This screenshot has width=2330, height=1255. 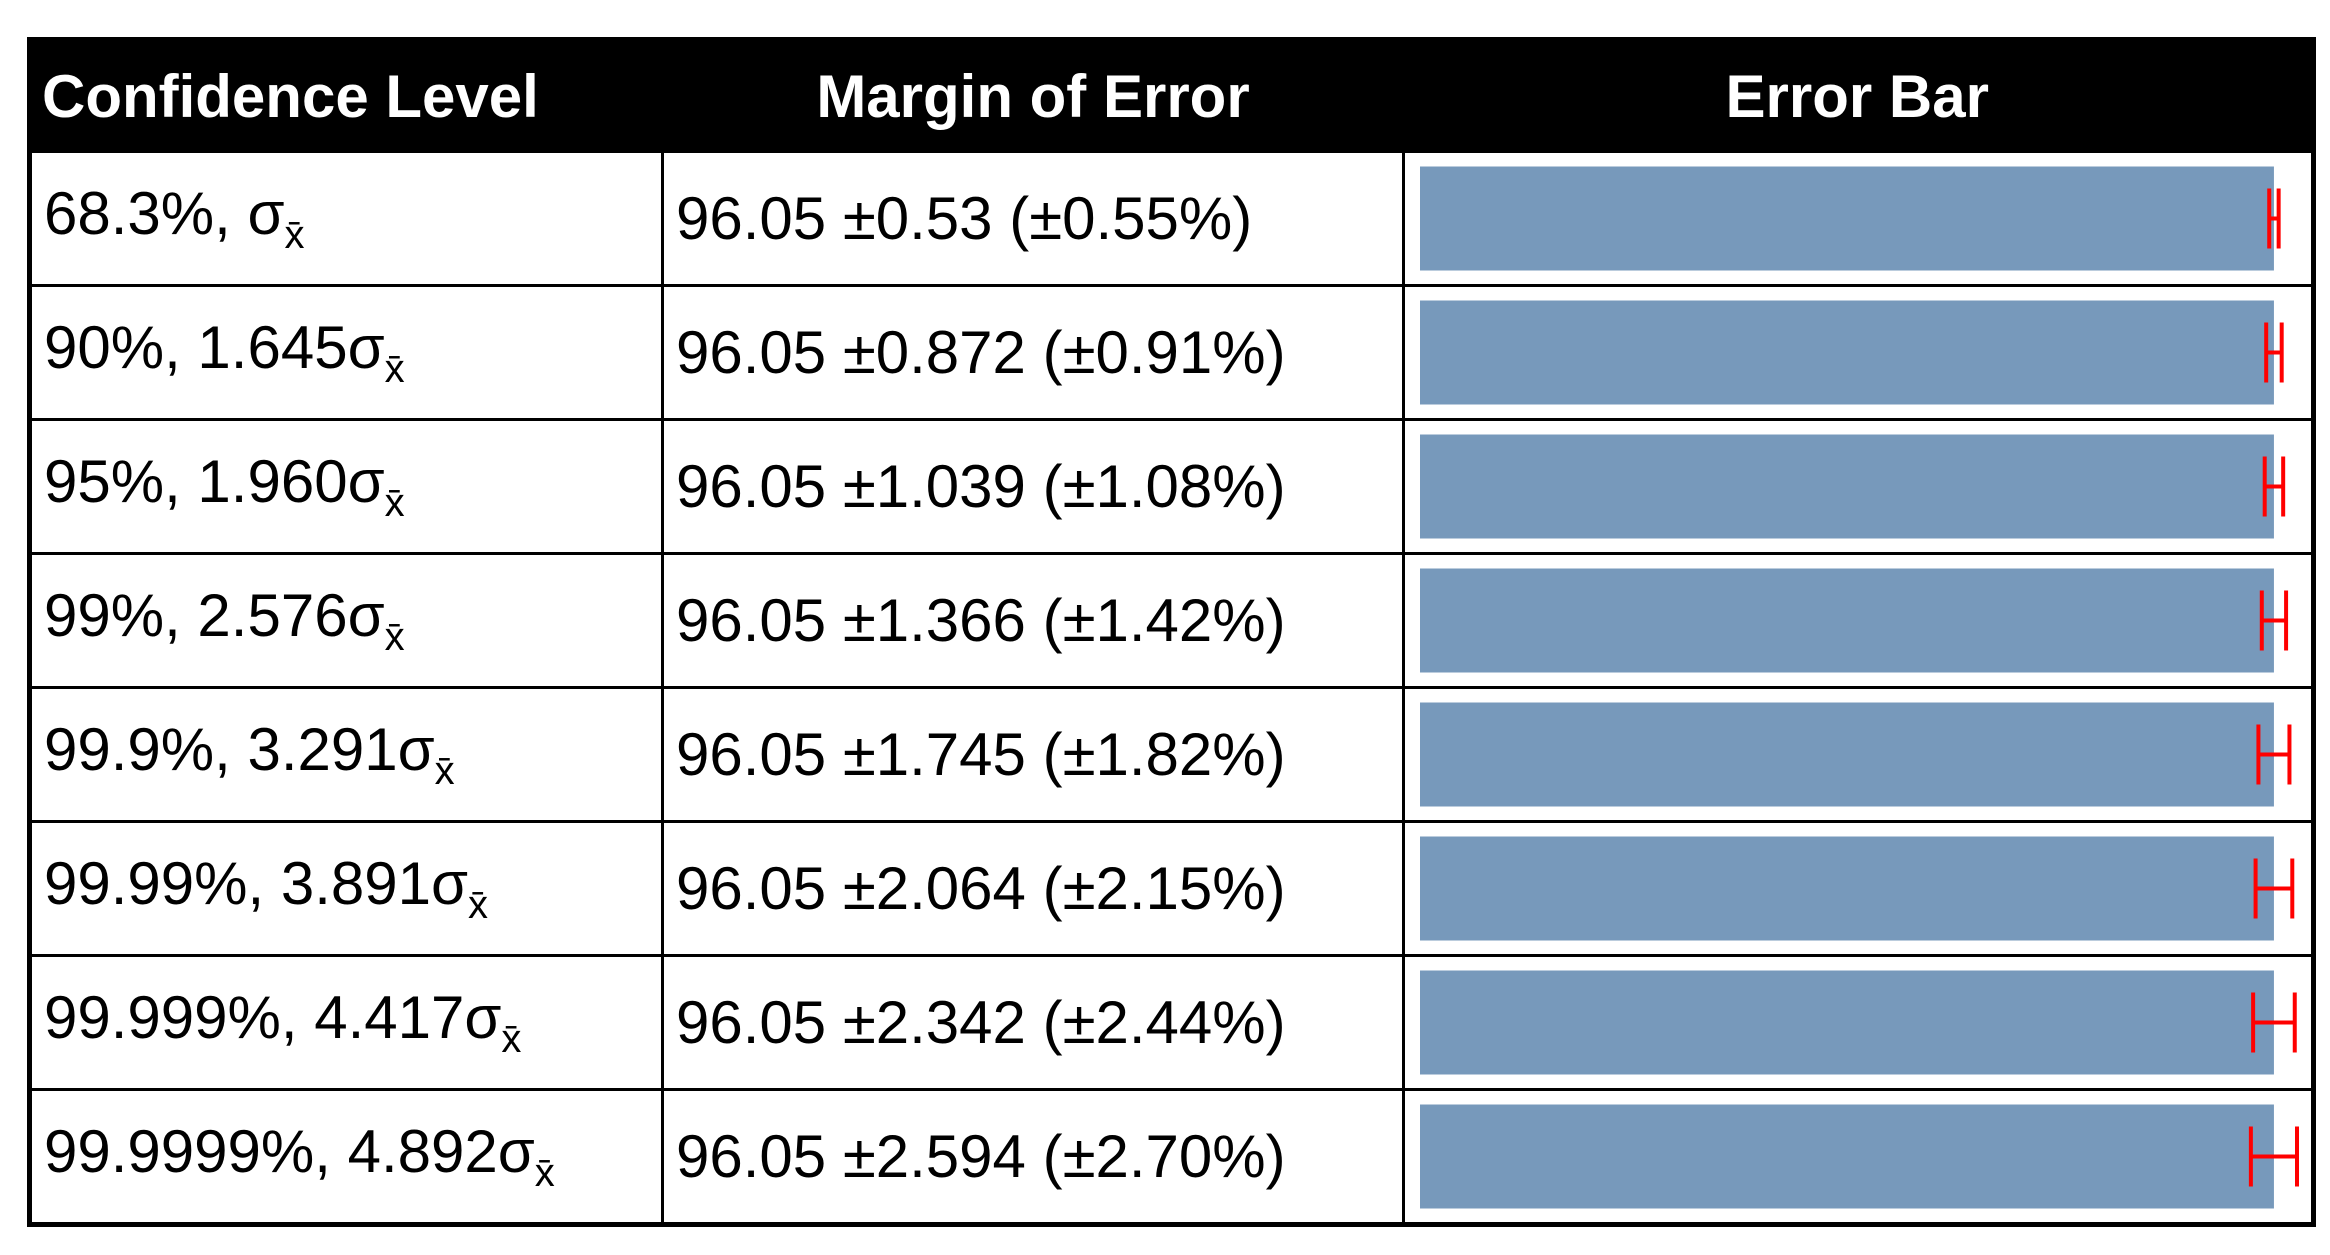 What do you see at coordinates (950, 1156) in the screenshot?
I see `margin-text: 2.594` at bounding box center [950, 1156].